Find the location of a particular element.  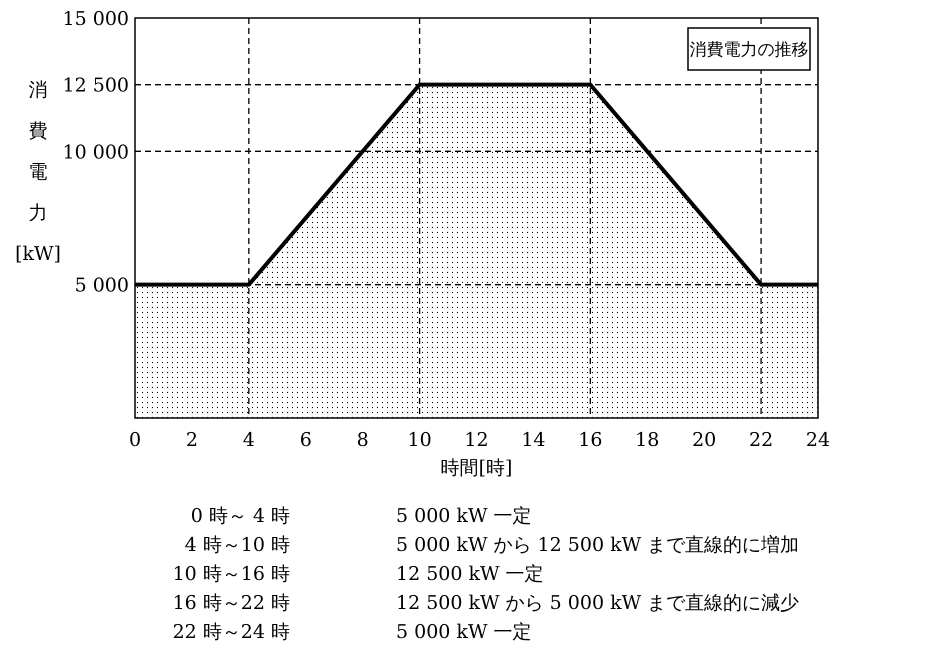

y-tick-label: 12 500 is located at coordinates (95, 85).